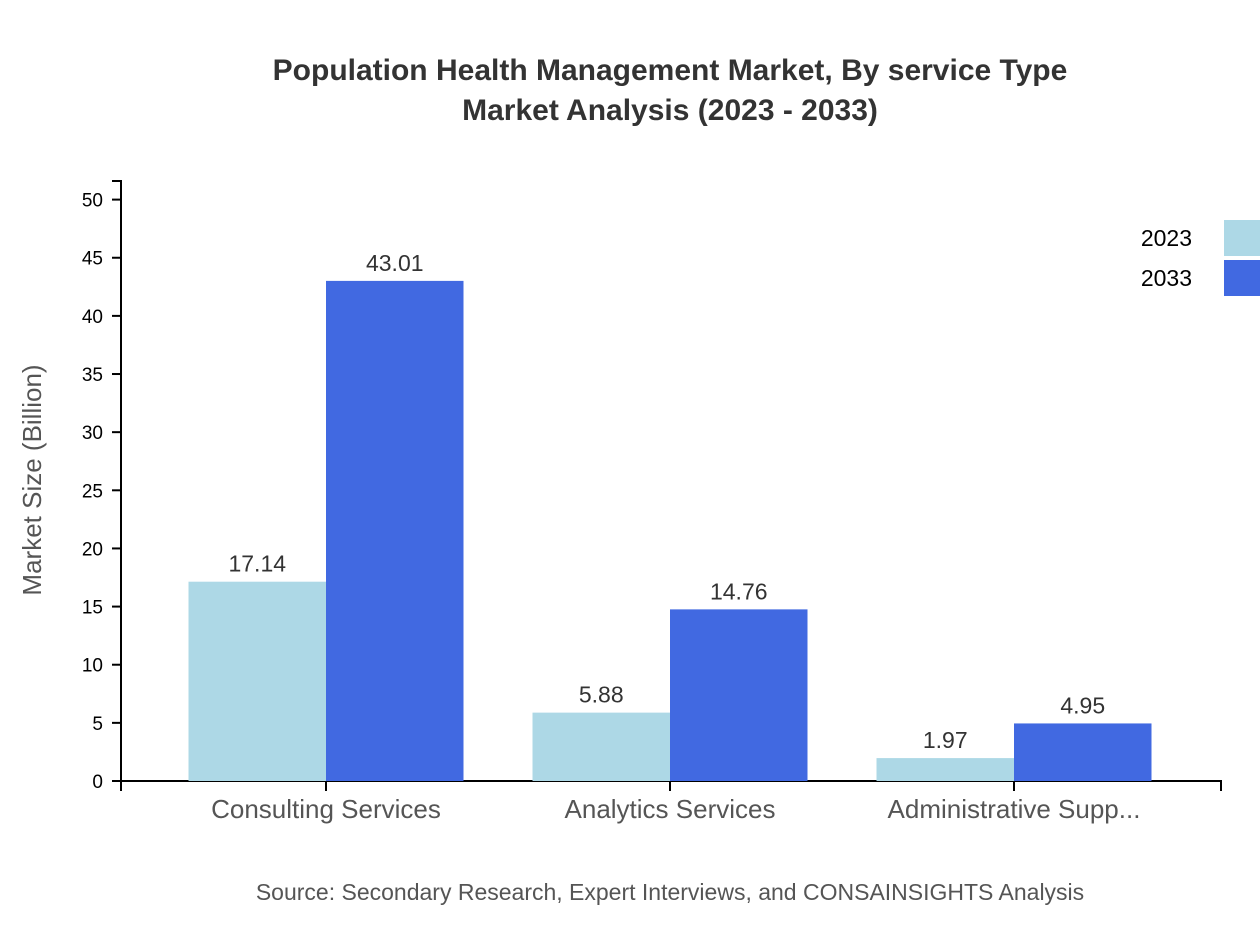  What do you see at coordinates (97, 782) in the screenshot?
I see `y-tick-label: 0` at bounding box center [97, 782].